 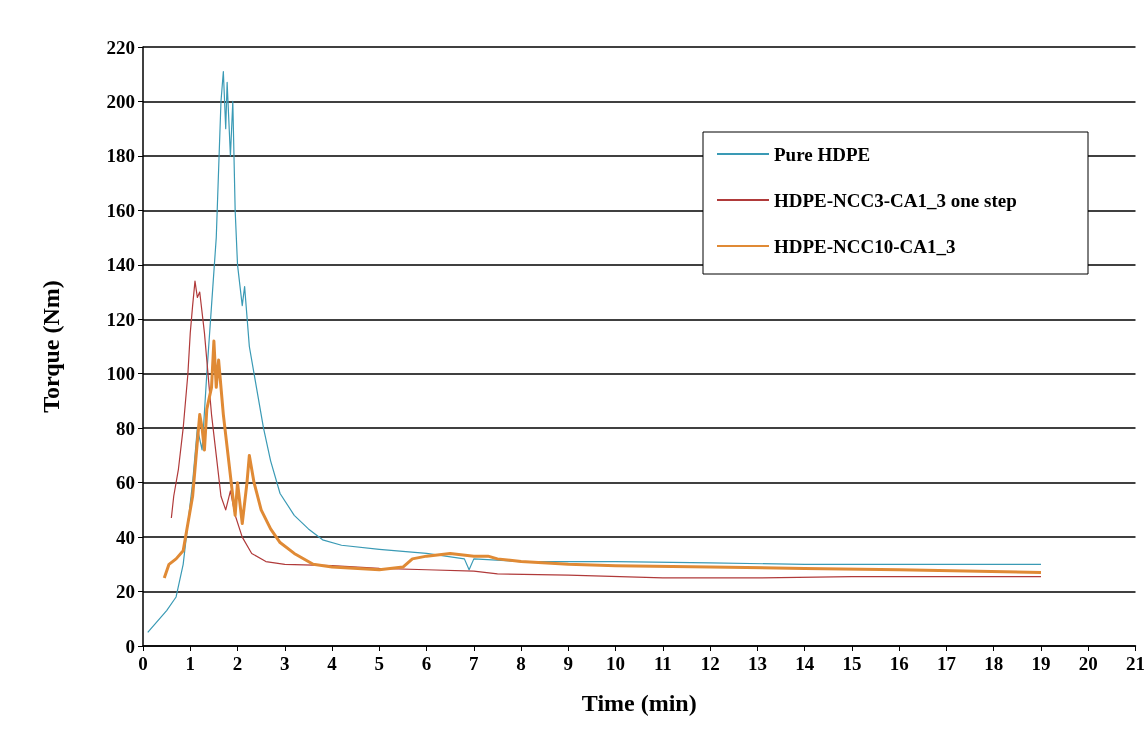 What do you see at coordinates (237, 663) in the screenshot?
I see `x-tick-label: 2` at bounding box center [237, 663].